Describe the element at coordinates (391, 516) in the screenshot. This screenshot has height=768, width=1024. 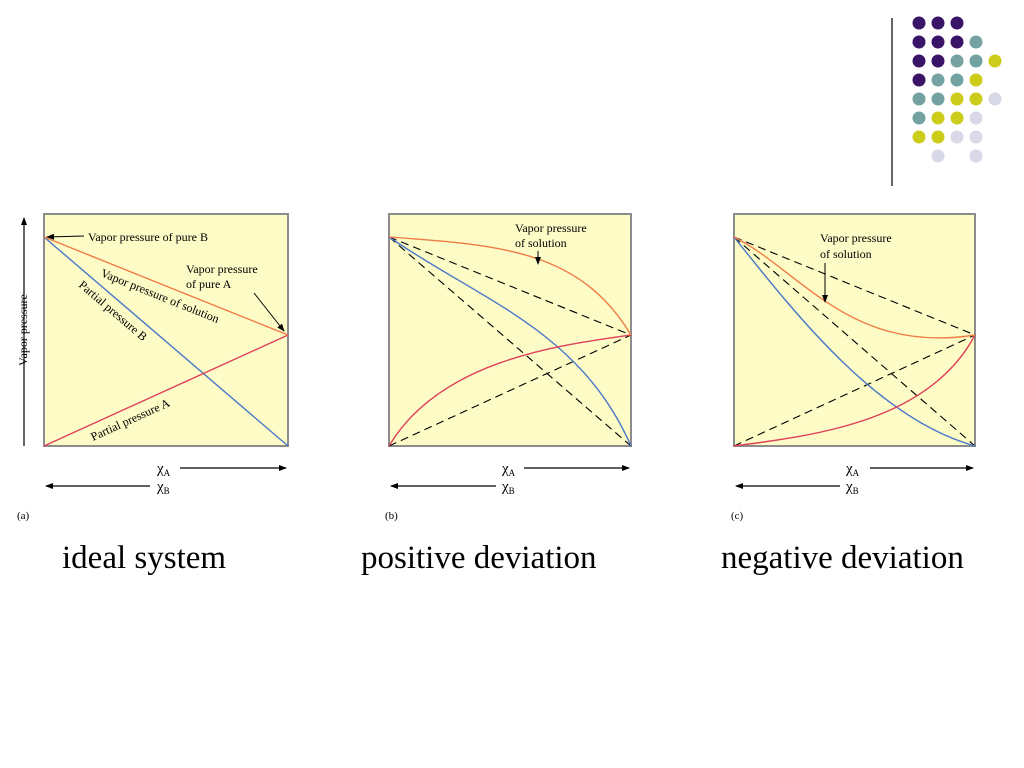
I see `panel-b-letter: (b)` at that location.